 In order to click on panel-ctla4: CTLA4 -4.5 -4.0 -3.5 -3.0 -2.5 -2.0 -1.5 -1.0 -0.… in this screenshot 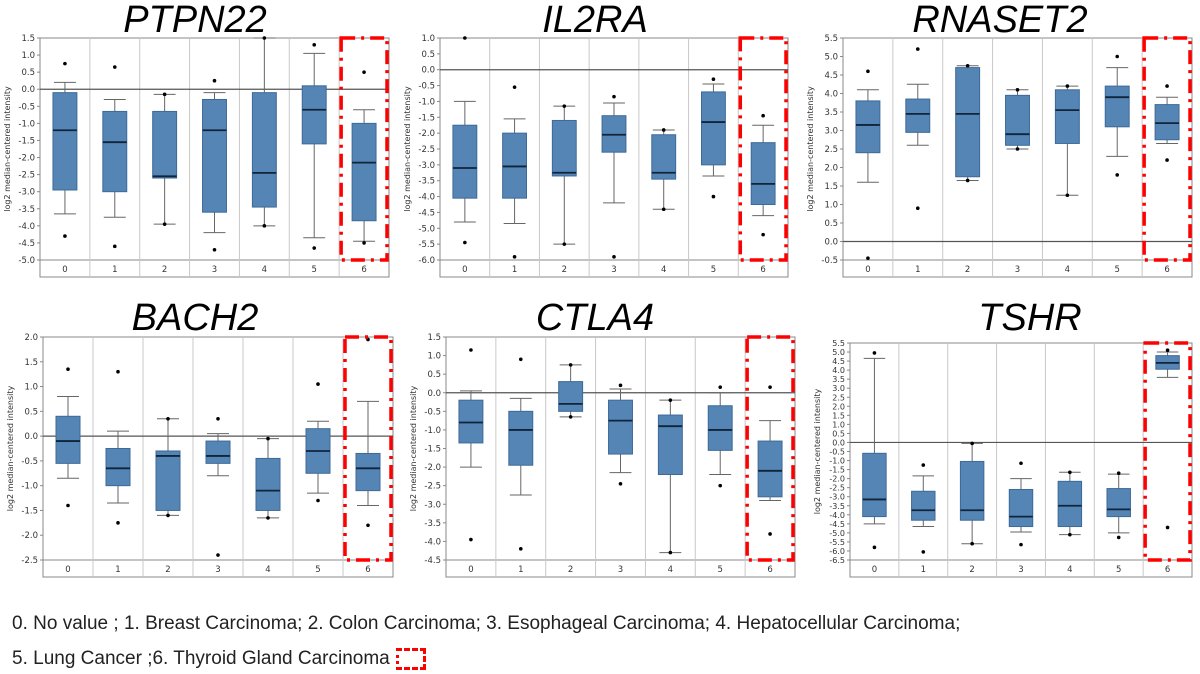, I will do `click(602, 437)`.